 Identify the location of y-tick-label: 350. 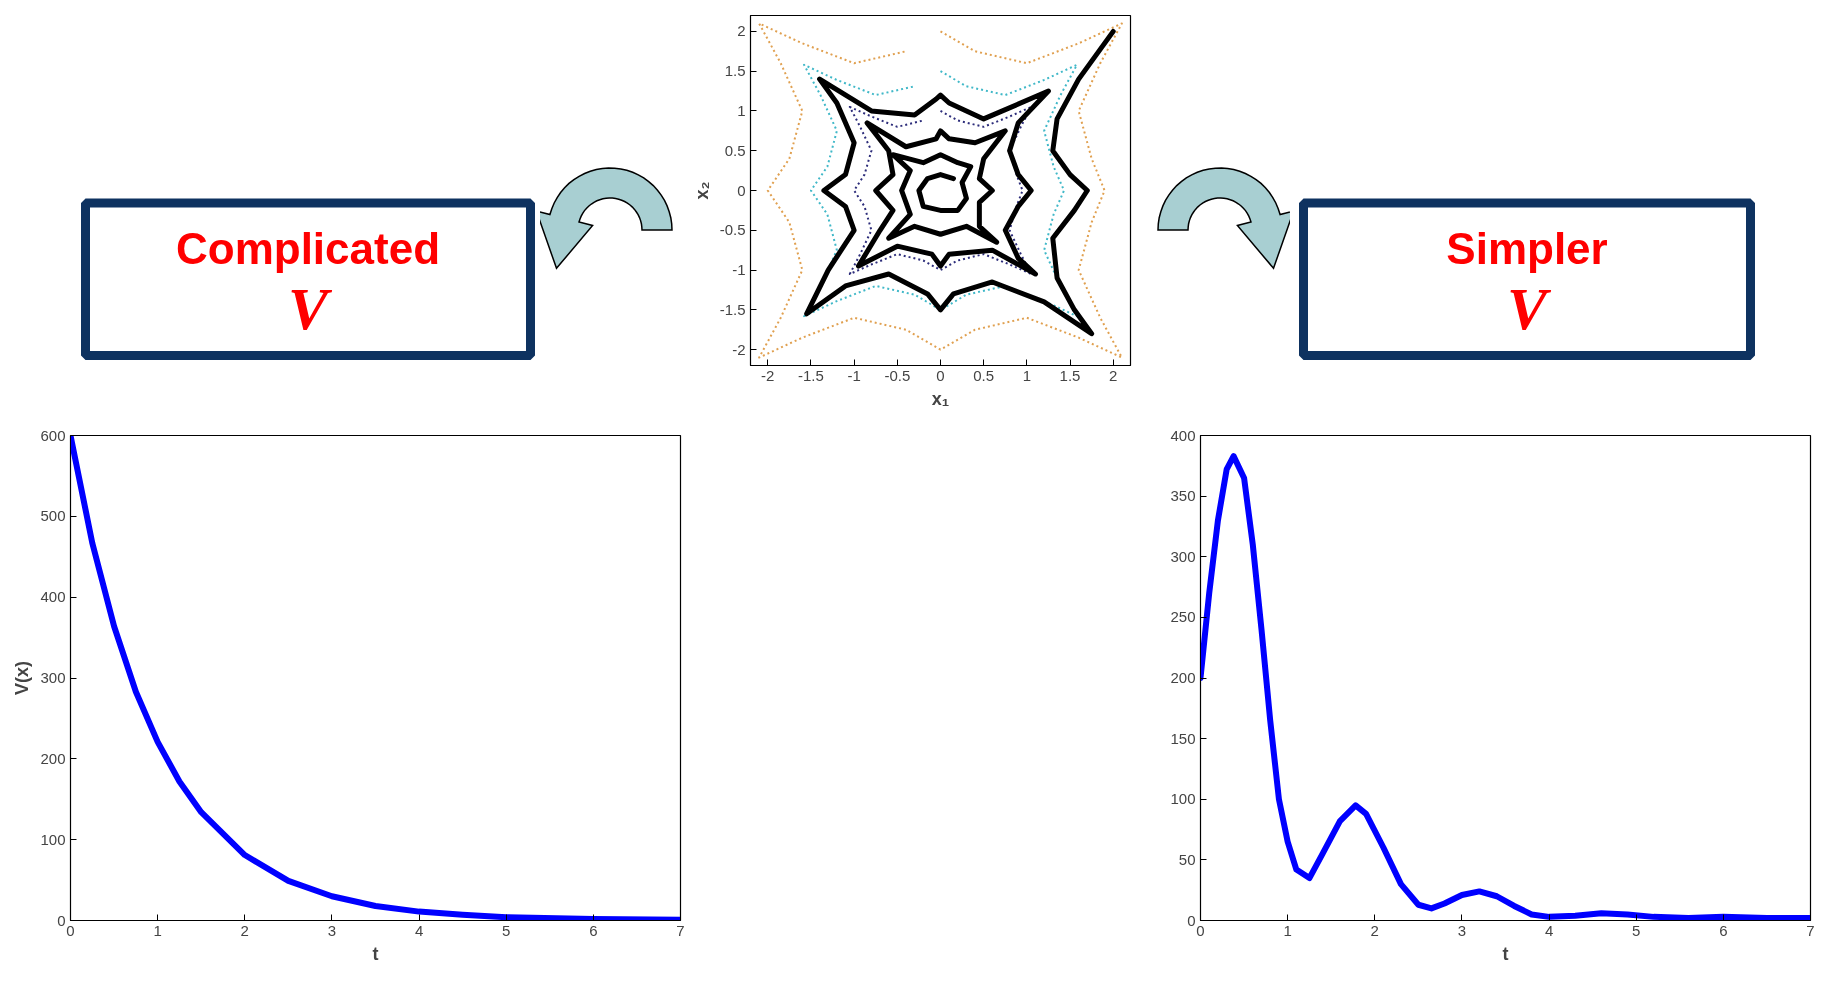
(1183, 496).